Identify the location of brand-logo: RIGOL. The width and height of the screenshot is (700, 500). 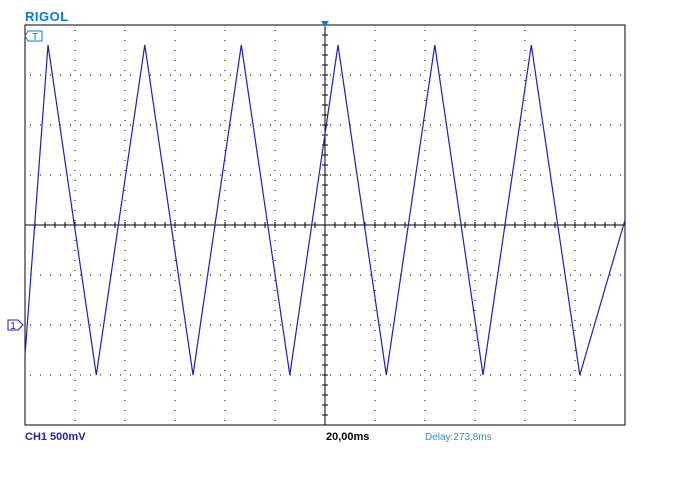
(47, 16).